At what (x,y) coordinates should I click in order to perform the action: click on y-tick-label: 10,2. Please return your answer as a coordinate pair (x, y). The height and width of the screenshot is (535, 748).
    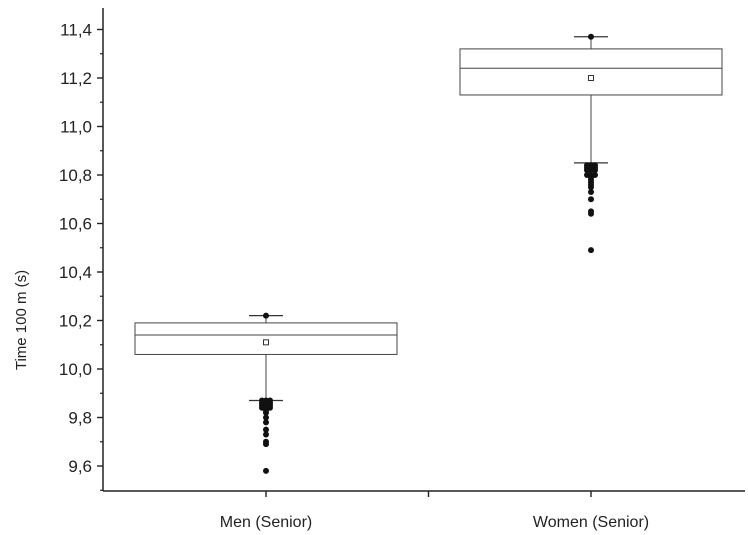
    Looking at the image, I should click on (75, 321).